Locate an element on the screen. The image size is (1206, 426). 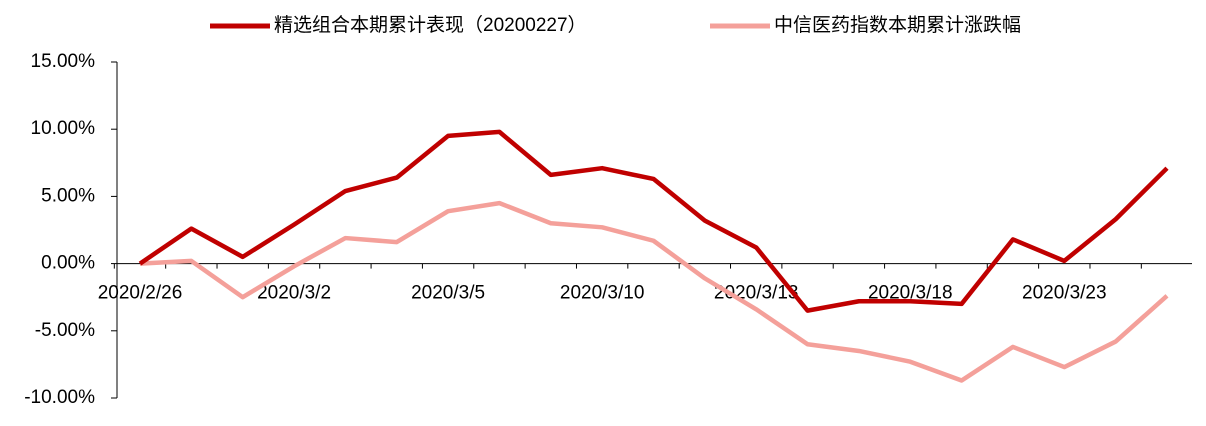
y-tick-label: 15.00% is located at coordinates (63, 61).